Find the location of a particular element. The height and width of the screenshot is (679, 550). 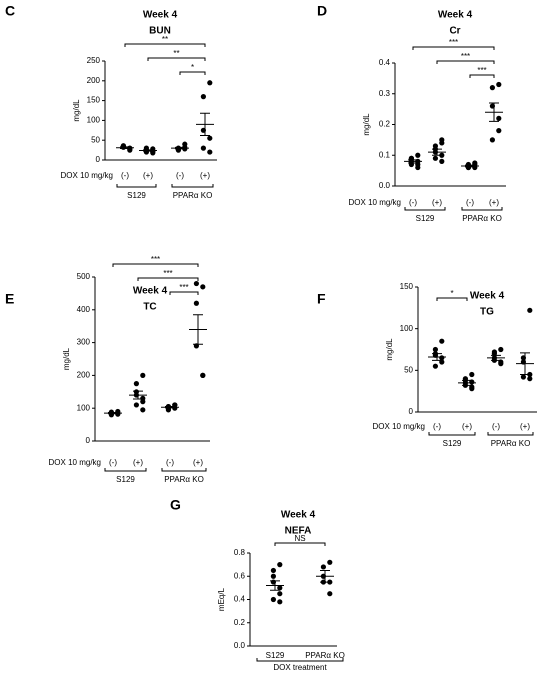

x-bracket is located at coordinates (300, 660).